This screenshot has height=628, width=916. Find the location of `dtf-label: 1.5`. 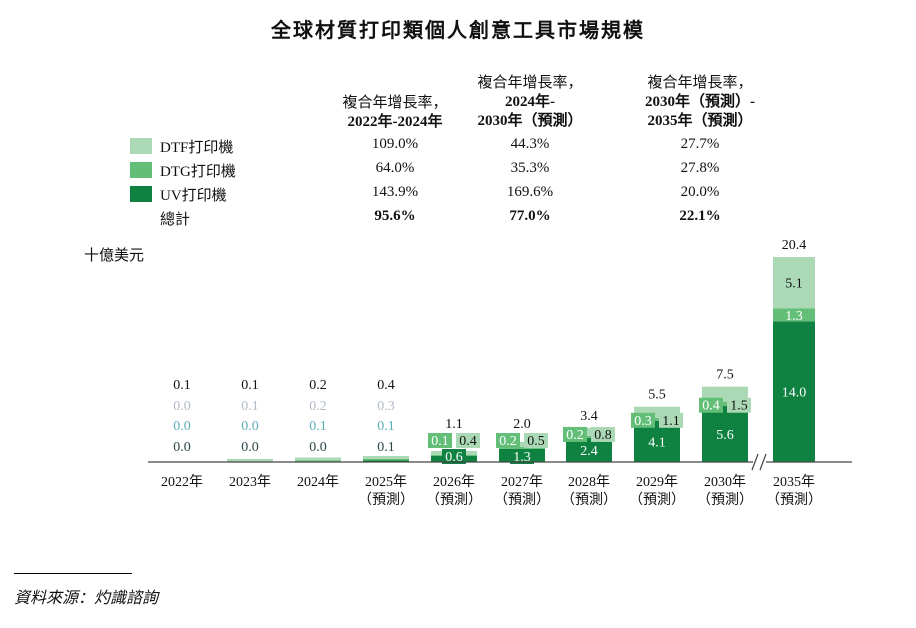

dtf-label: 1.5 is located at coordinates (739, 406).